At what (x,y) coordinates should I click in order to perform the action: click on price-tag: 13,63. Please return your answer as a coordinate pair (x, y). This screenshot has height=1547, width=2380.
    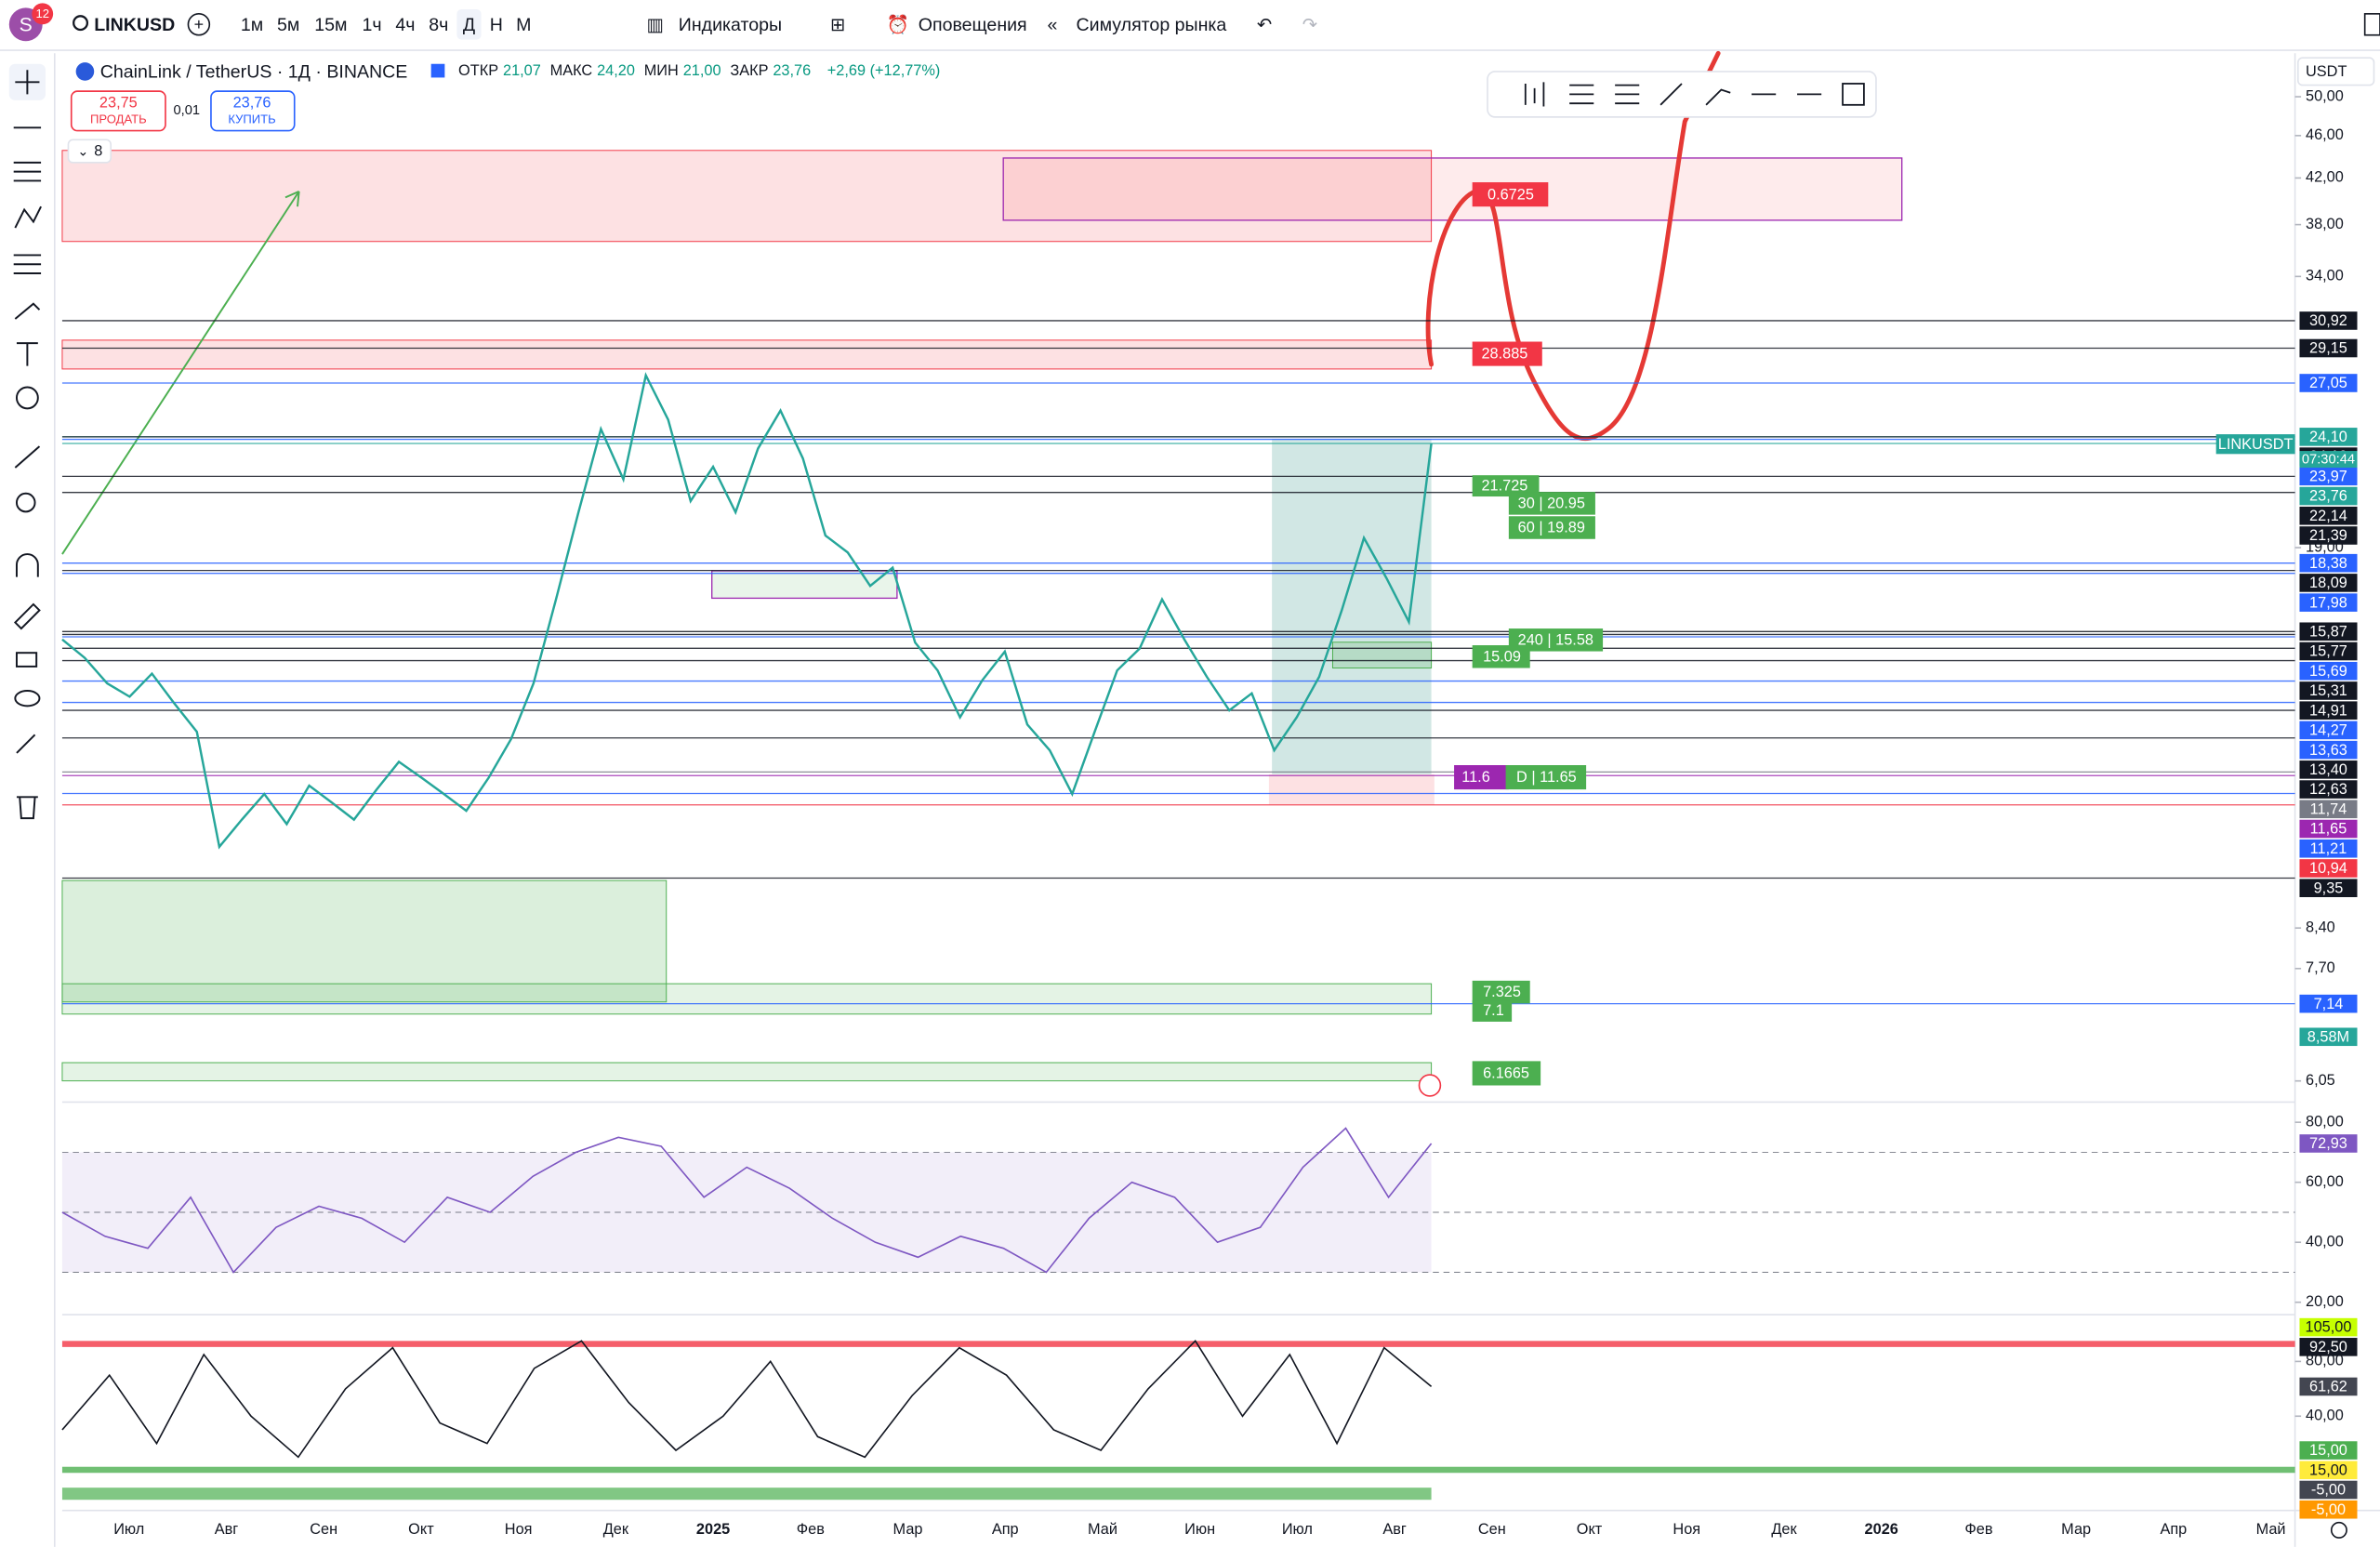
    Looking at the image, I should click on (2328, 750).